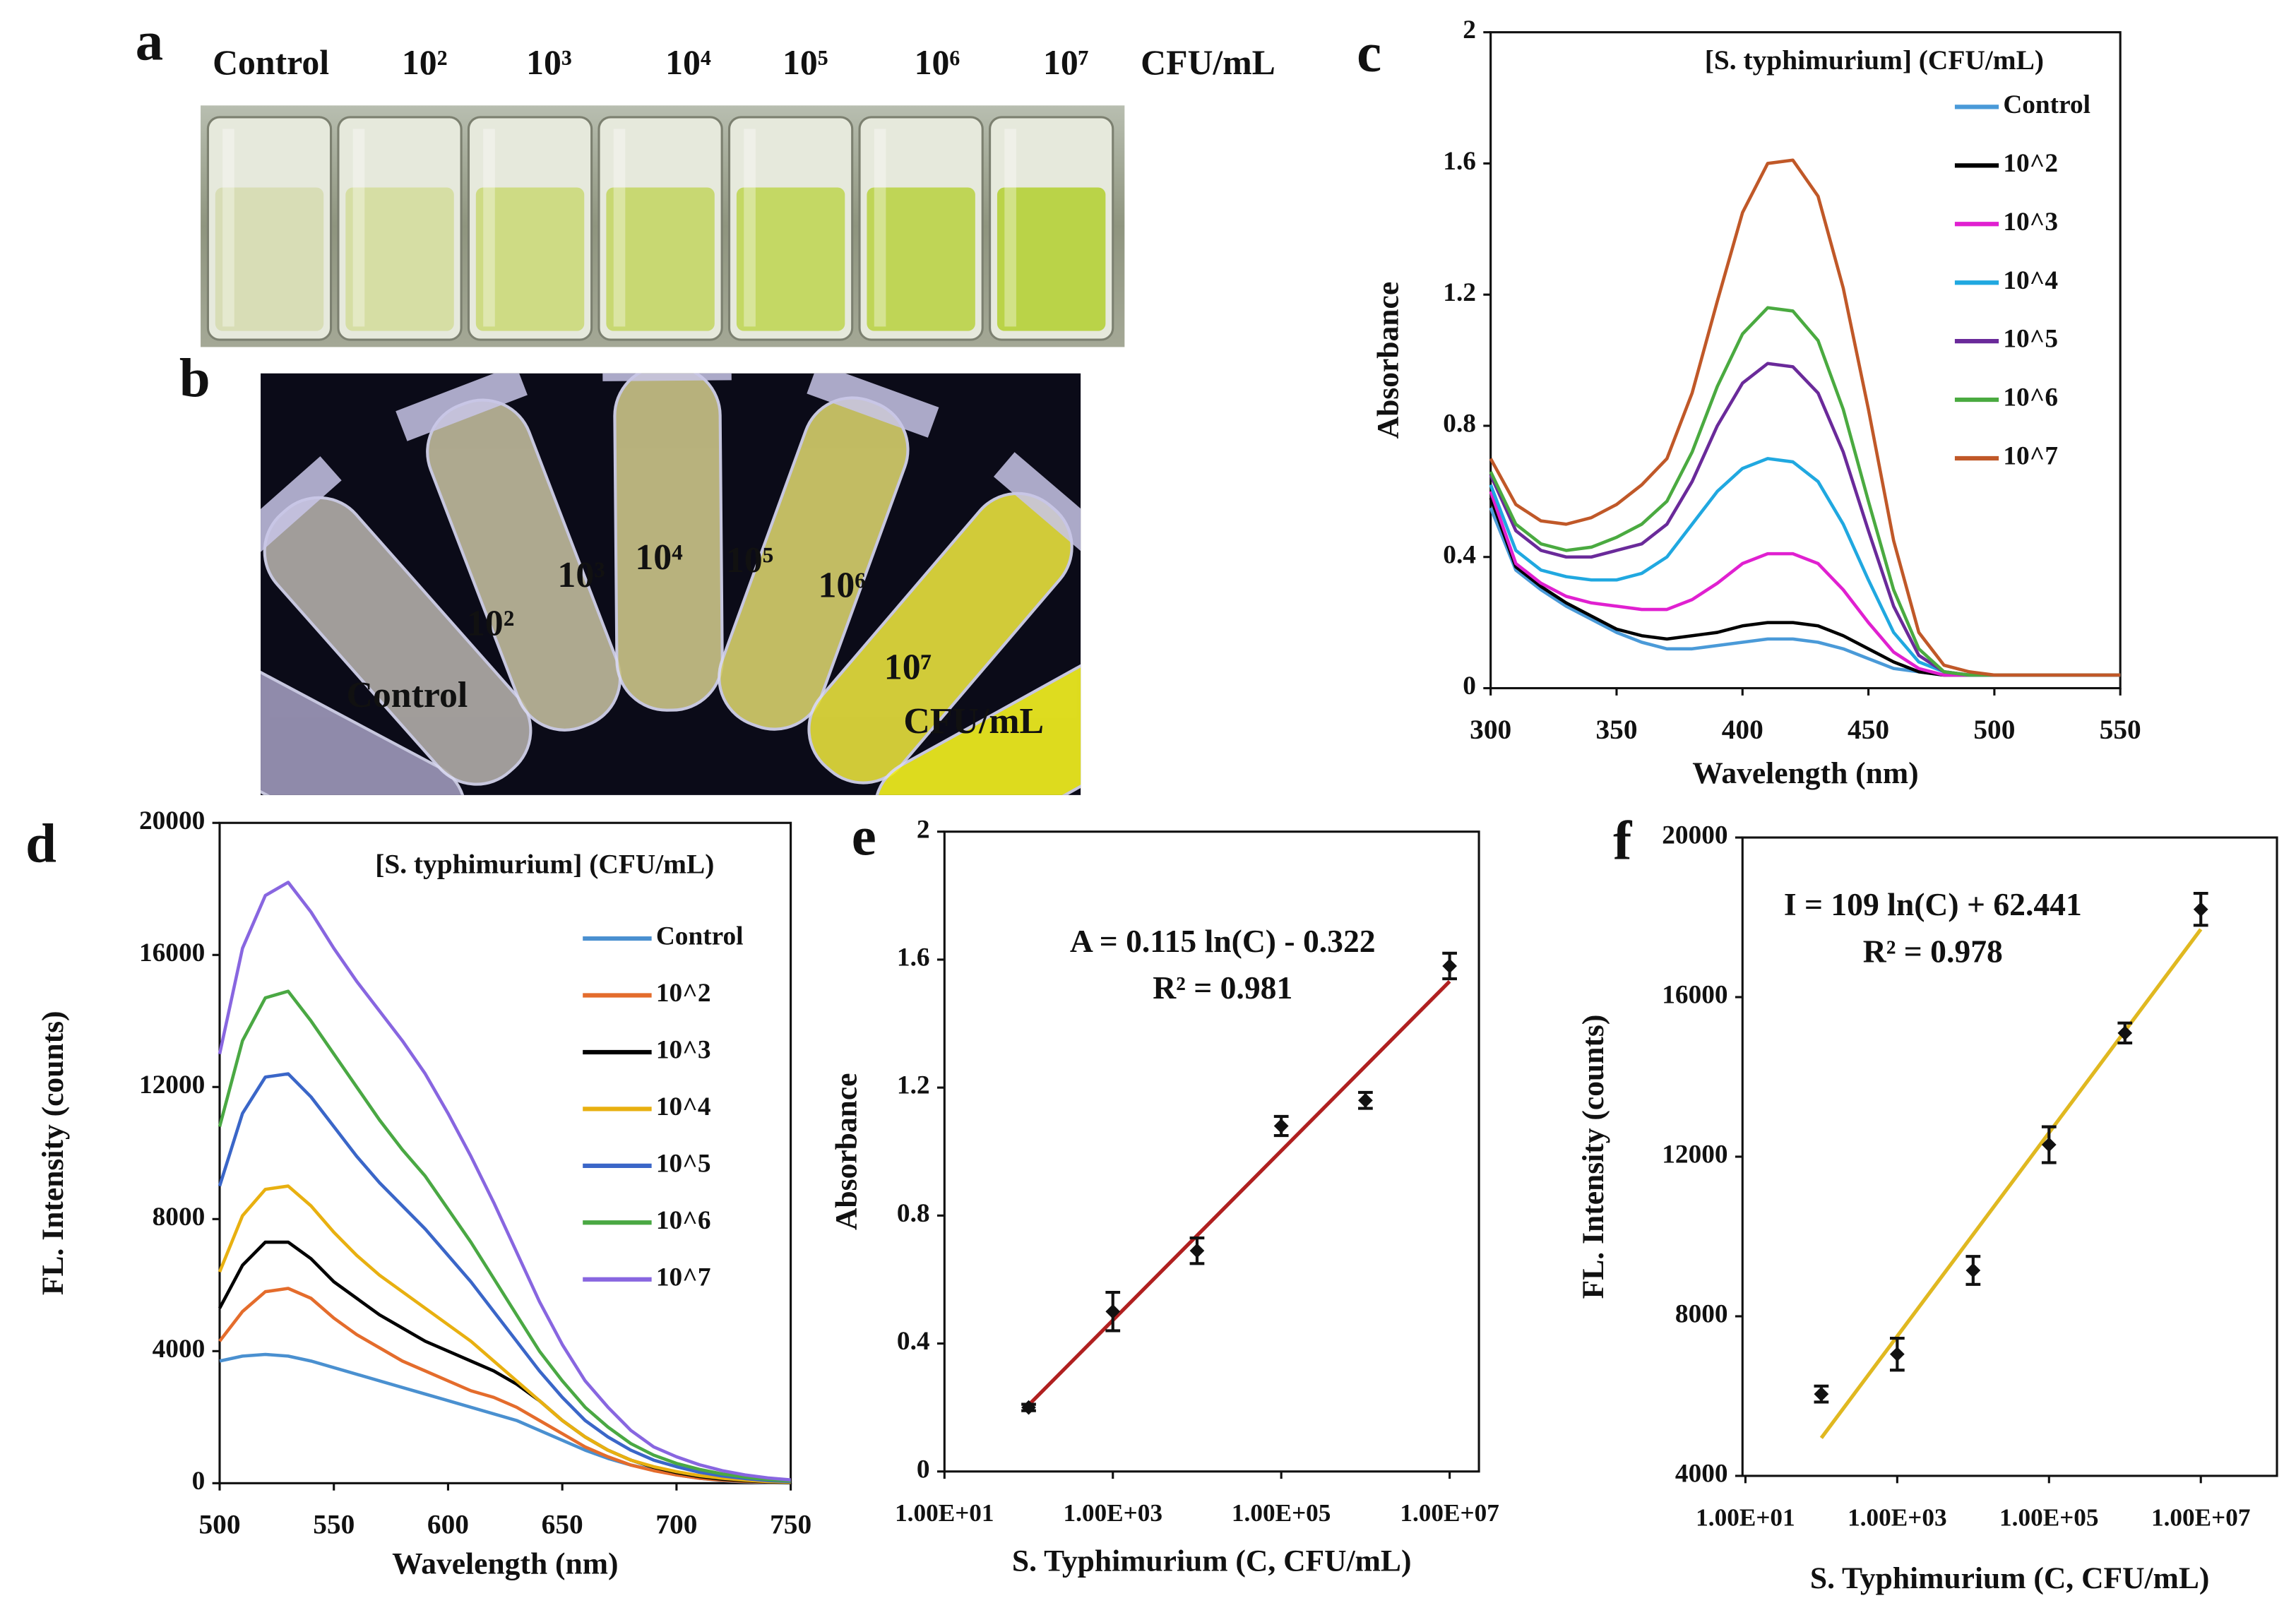 This screenshot has height=1615, width=2296. Describe the element at coordinates (1490, 729) in the screenshot. I see `x-tick-label: 300` at that location.